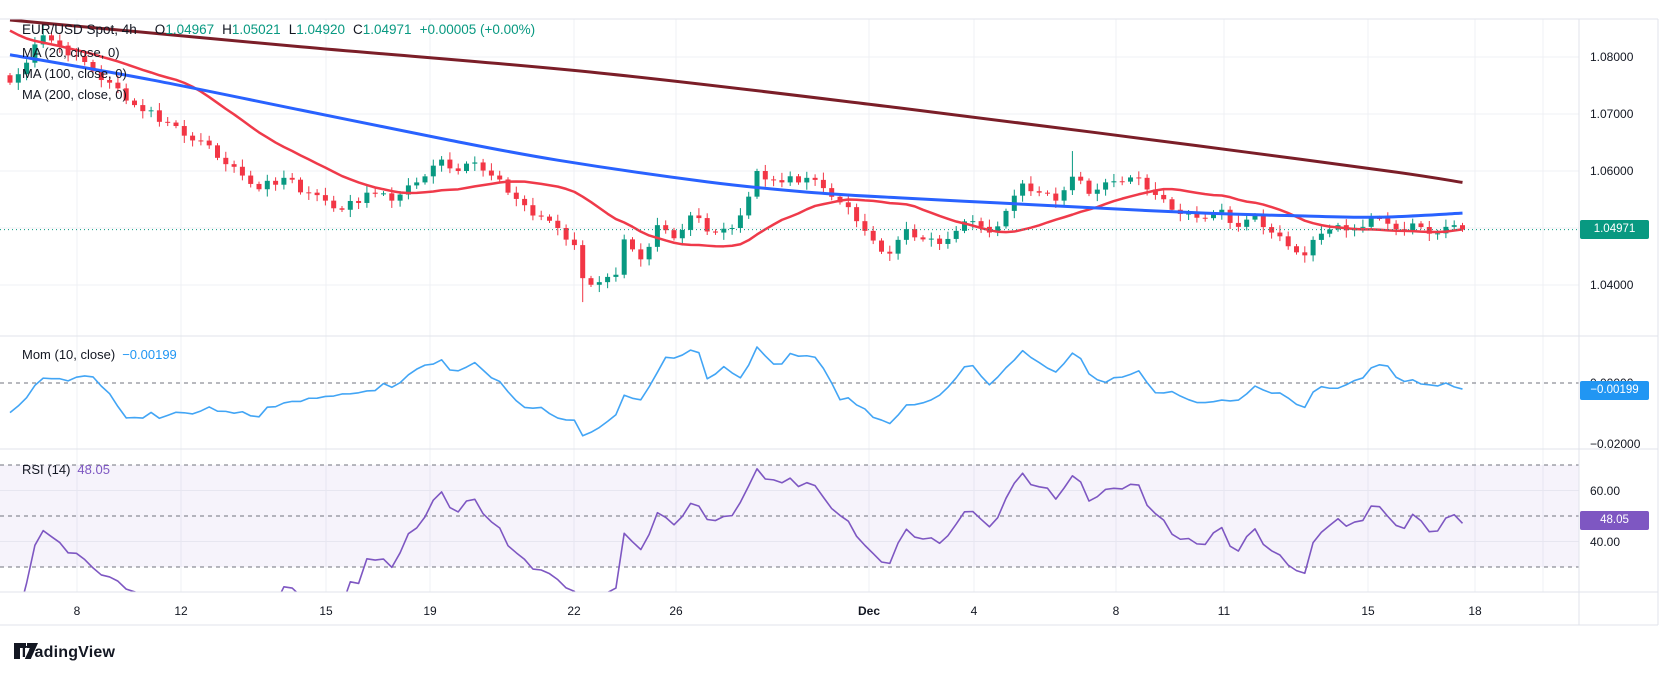 The width and height of the screenshot is (1674, 674). I want to click on time-axis-label: 18, so click(1475, 611).